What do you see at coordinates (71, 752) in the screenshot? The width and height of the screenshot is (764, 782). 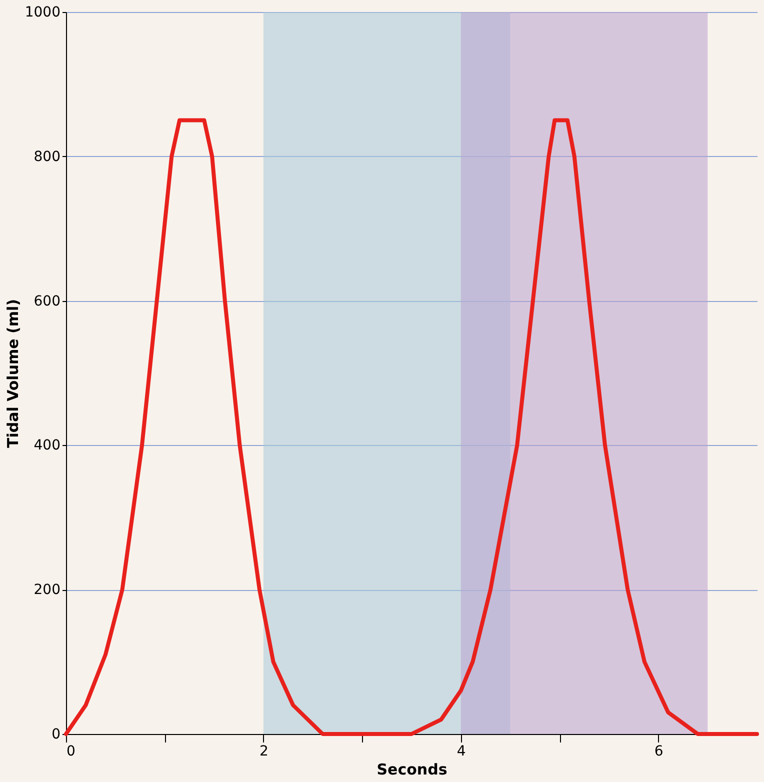 I see `x-tick-label: 0` at bounding box center [71, 752].